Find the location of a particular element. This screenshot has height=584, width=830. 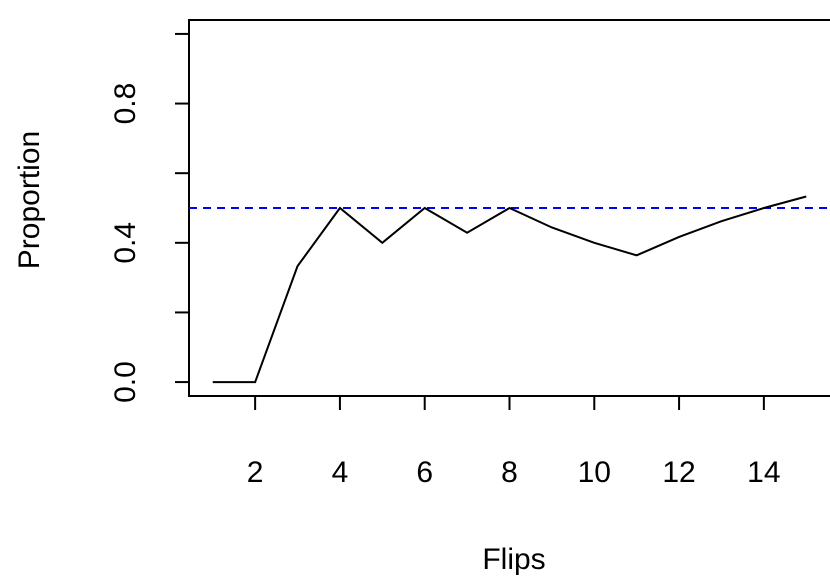

x-tick-label: 12 is located at coordinates (678, 472).